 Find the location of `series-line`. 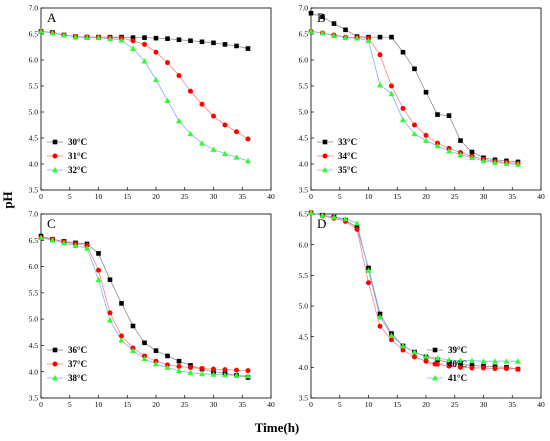

series-line is located at coordinates (144, 85).